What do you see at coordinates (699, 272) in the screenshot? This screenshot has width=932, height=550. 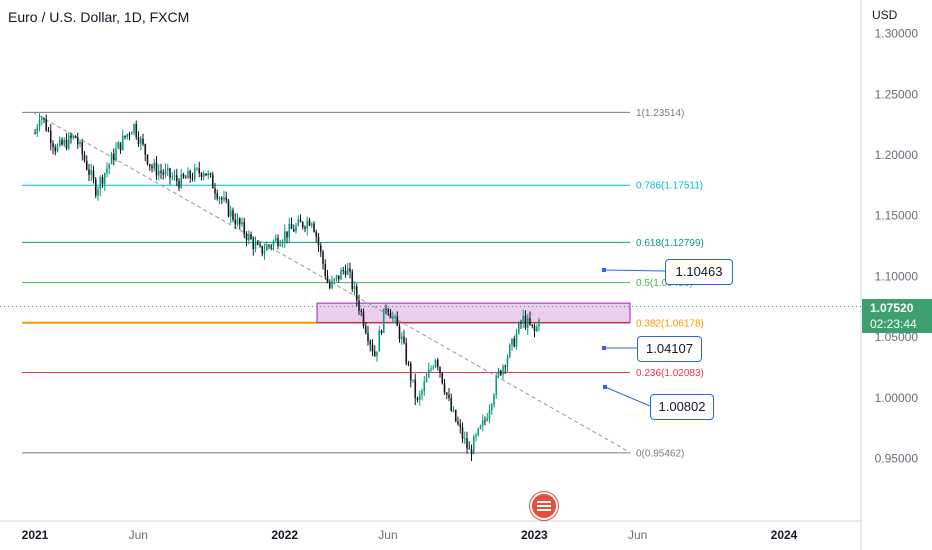 I see `callout-1: 1.10463` at bounding box center [699, 272].